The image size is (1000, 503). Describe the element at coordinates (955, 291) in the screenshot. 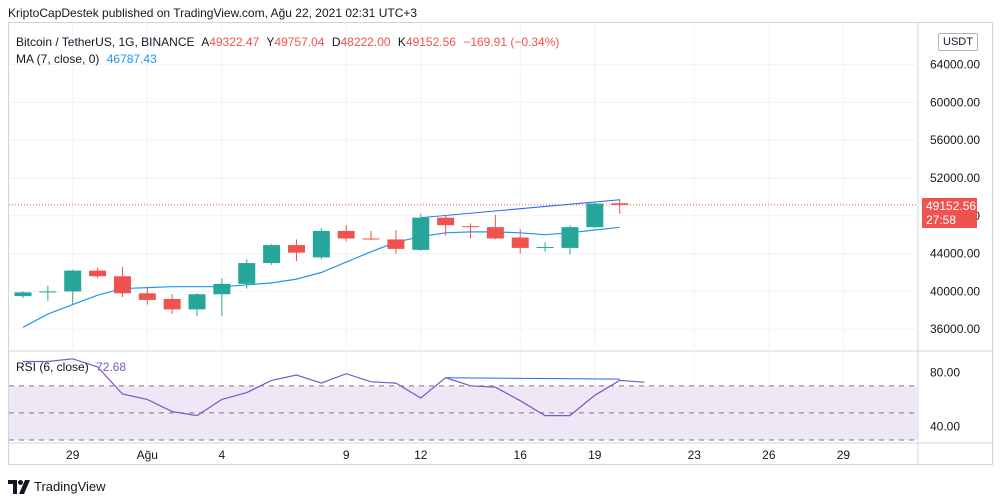

I see `price-tick-label: 40000.00` at that location.